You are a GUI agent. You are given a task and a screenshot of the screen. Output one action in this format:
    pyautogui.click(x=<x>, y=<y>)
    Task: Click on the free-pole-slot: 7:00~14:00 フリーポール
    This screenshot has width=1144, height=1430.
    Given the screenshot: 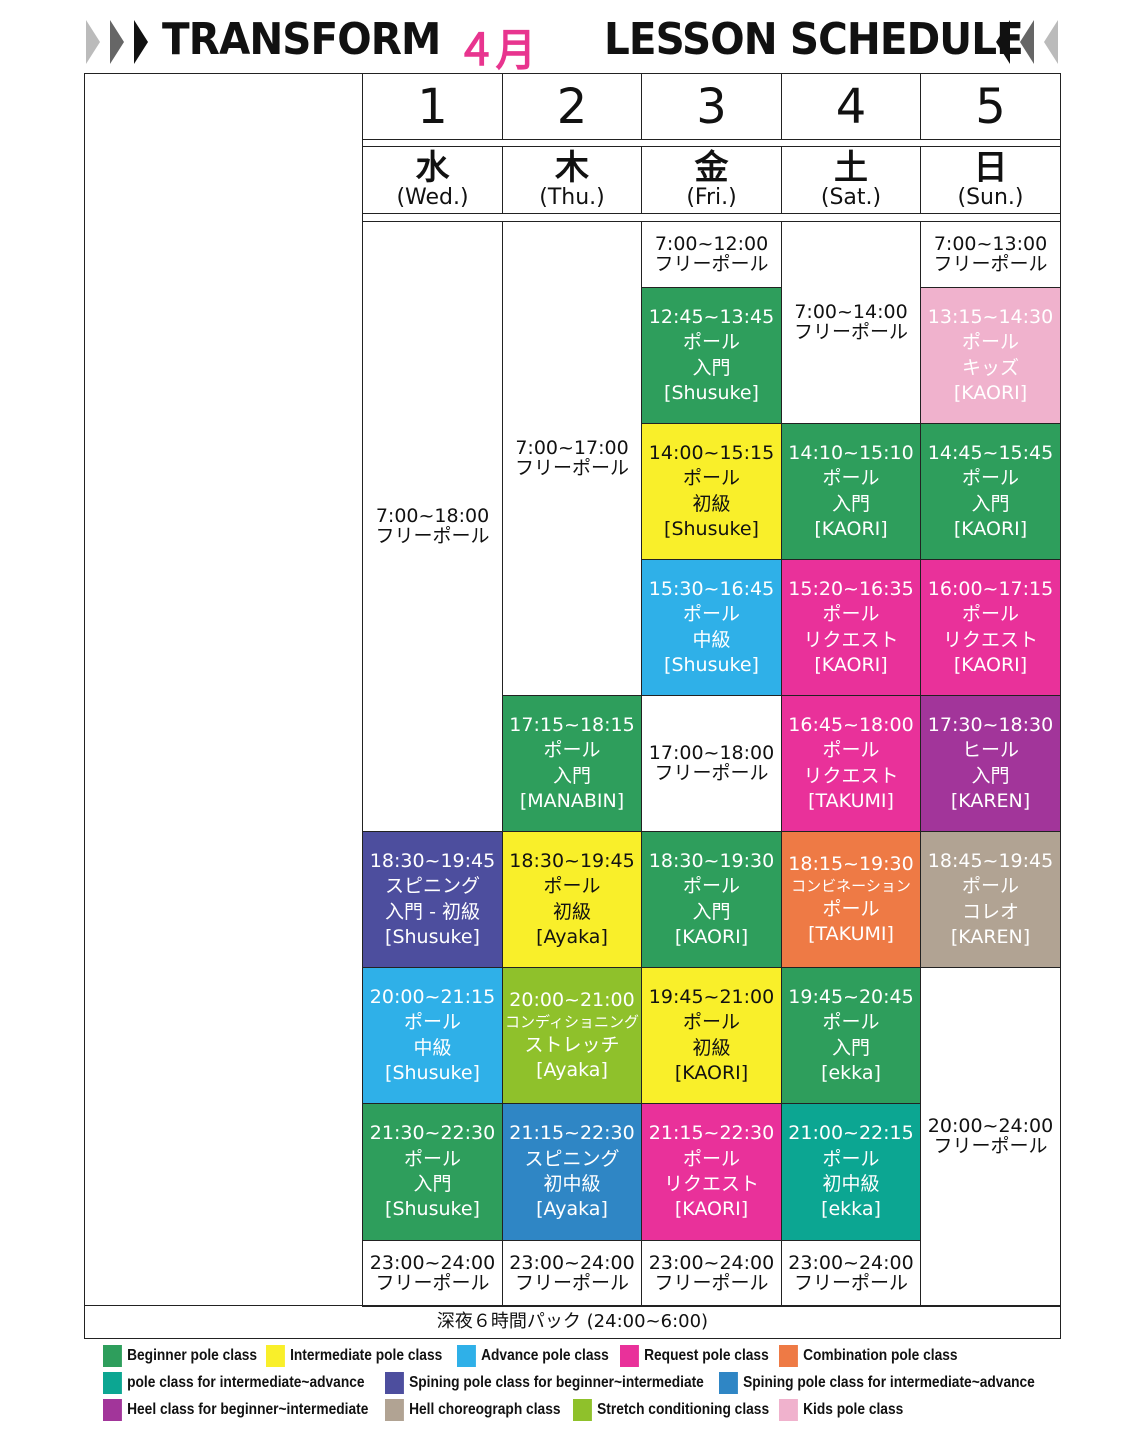 What is the action you would take?
    pyautogui.click(x=851, y=322)
    